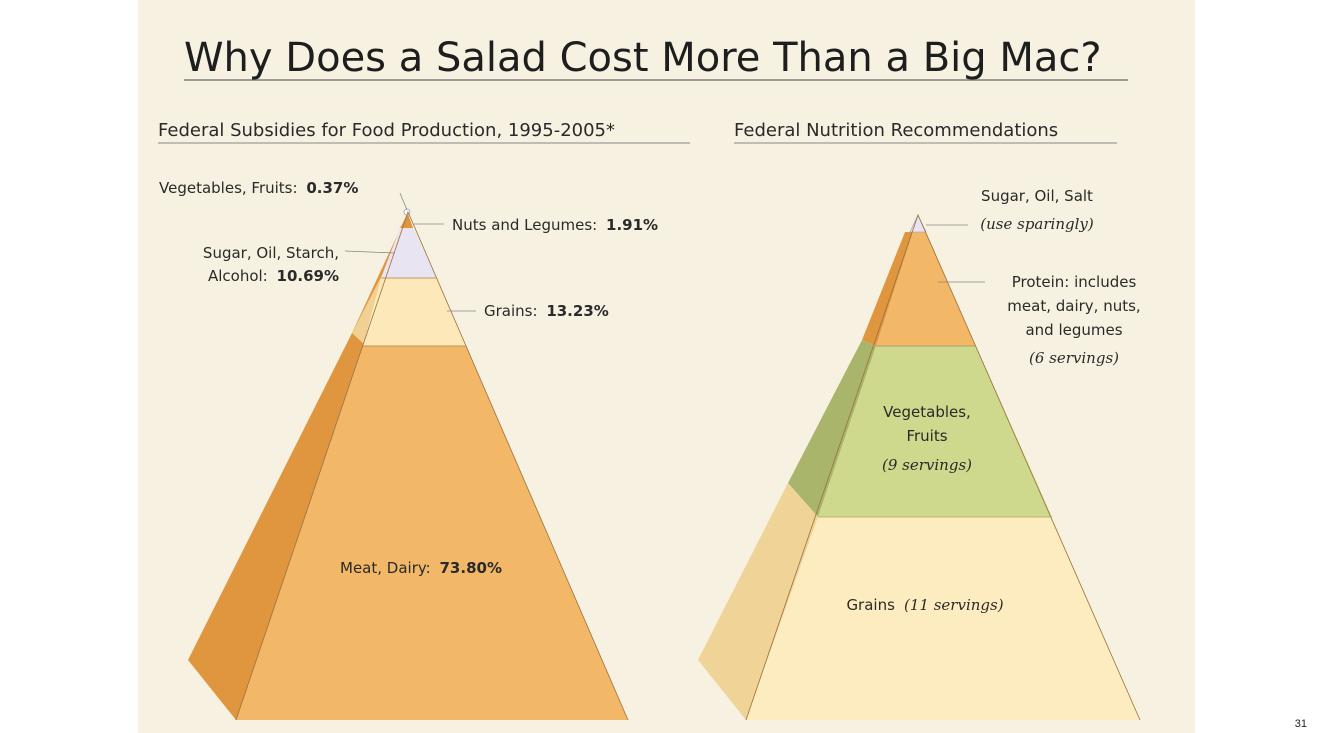 The image size is (1325, 733). Describe the element at coordinates (1074, 358) in the screenshot. I see `label-protein-servings: (6 servings)` at that location.